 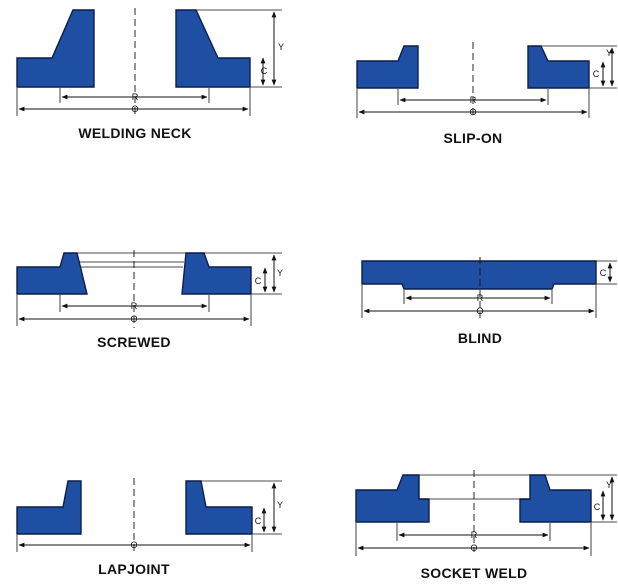 What do you see at coordinates (474, 573) in the screenshot?
I see `socket-weld-title: SOCKET WELD` at bounding box center [474, 573].